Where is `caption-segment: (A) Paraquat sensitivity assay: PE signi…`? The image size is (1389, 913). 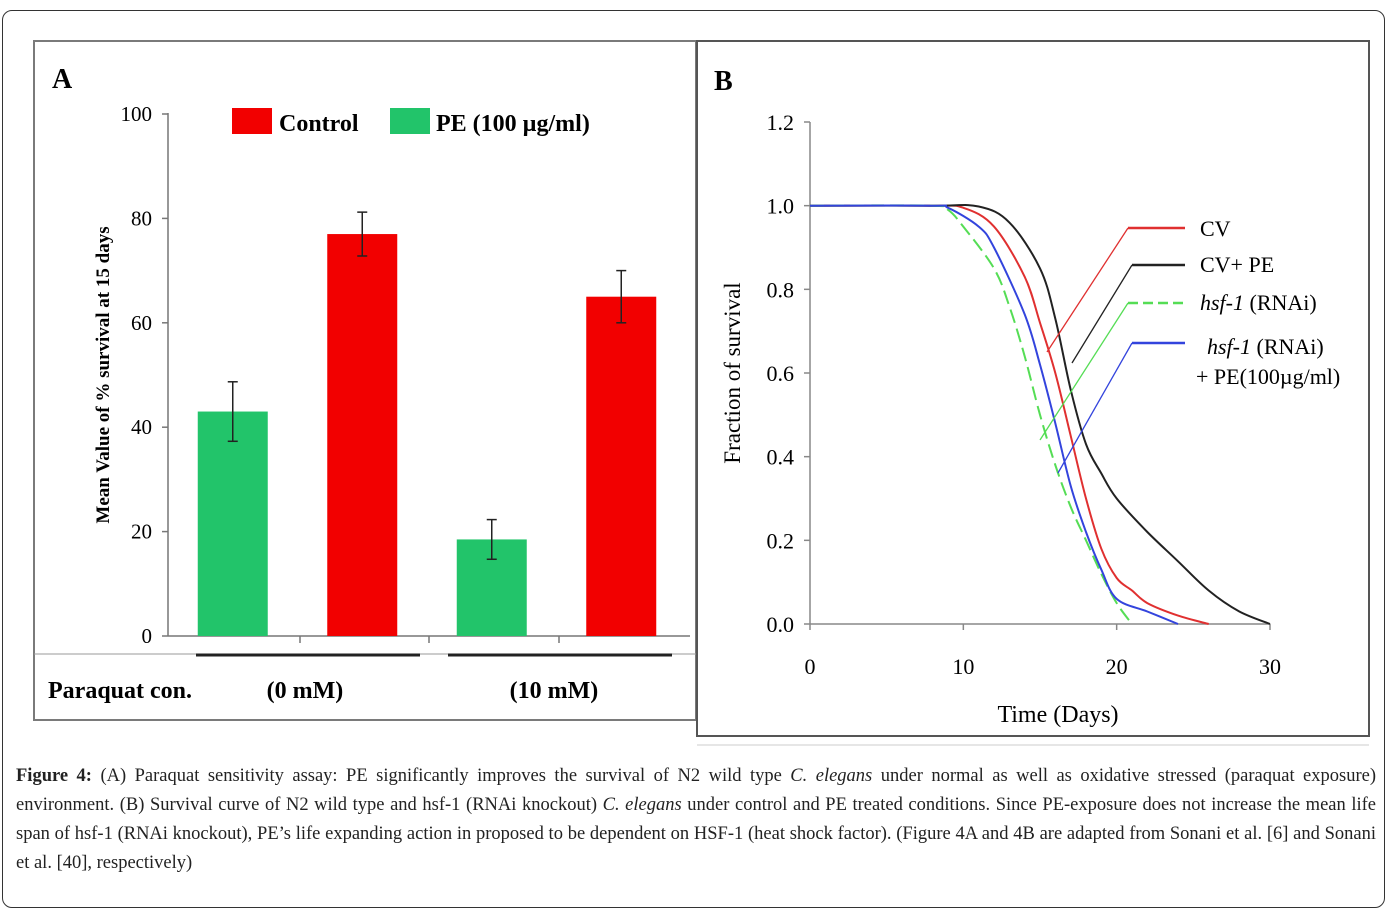
caption-segment: (A) Paraquat sensitivity assay: PE signi… is located at coordinates (441, 776).